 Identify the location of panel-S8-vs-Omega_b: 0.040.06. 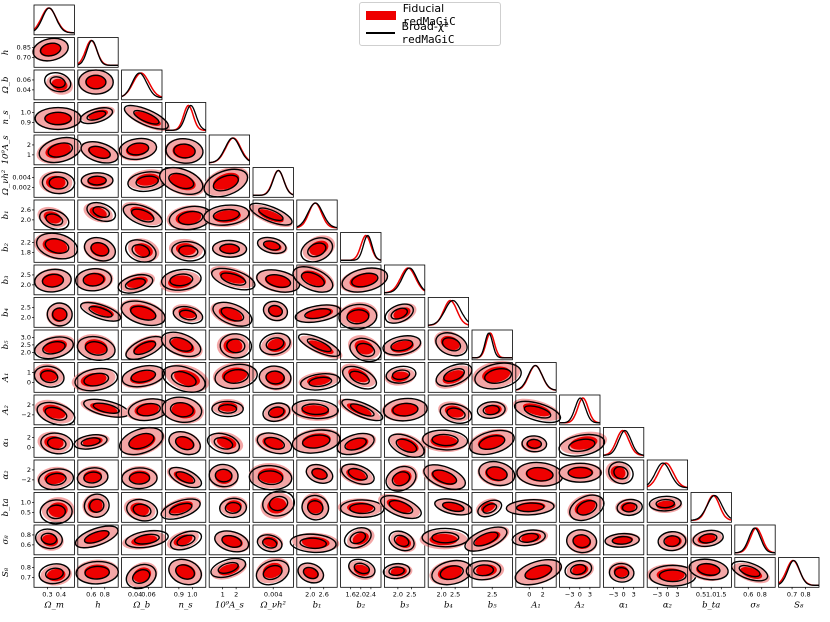
(142, 577).